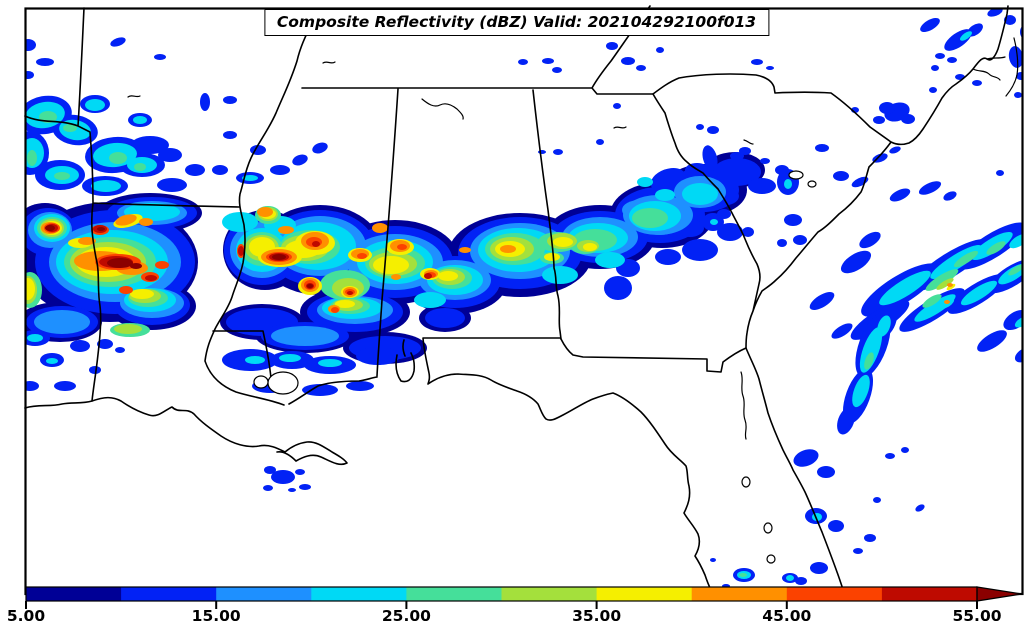 This screenshot has width=1033, height=633. What do you see at coordinates (746, 482) in the screenshot?
I see `lake-george` at bounding box center [746, 482].